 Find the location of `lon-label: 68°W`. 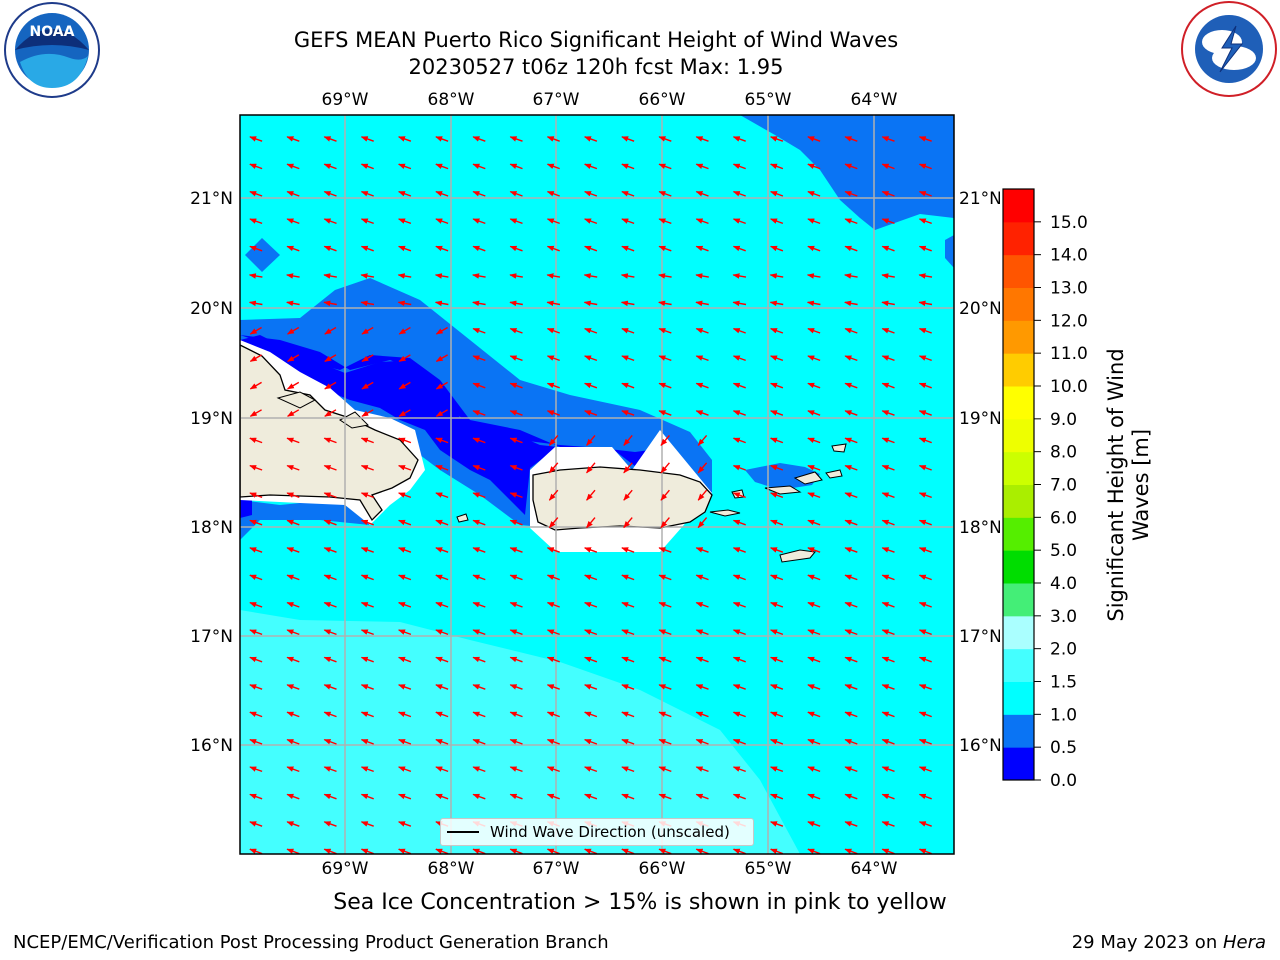

lon-label: 68°W is located at coordinates (451, 100).